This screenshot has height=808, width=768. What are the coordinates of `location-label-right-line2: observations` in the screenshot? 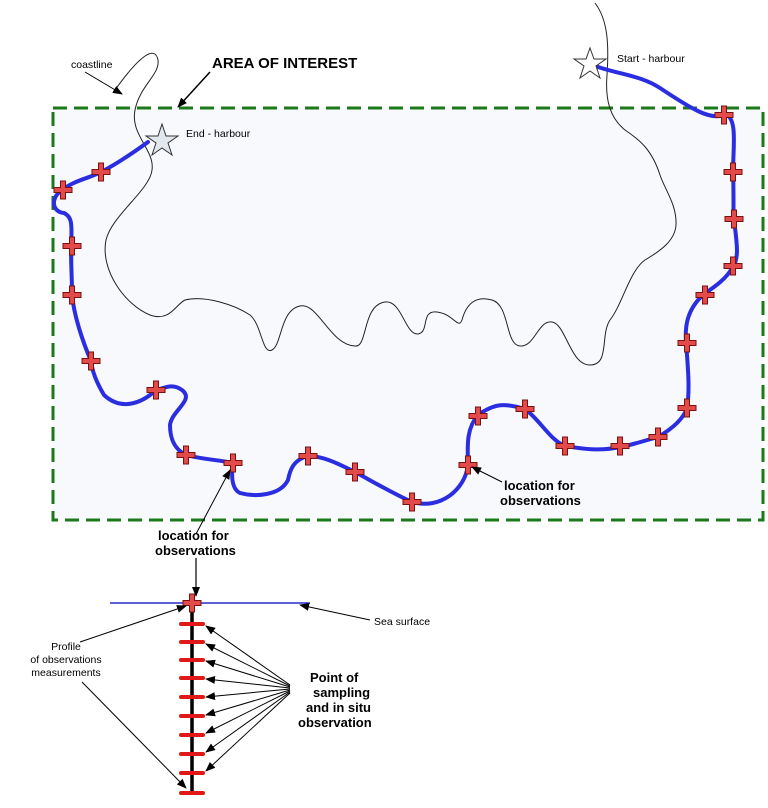 It's located at (540, 500).